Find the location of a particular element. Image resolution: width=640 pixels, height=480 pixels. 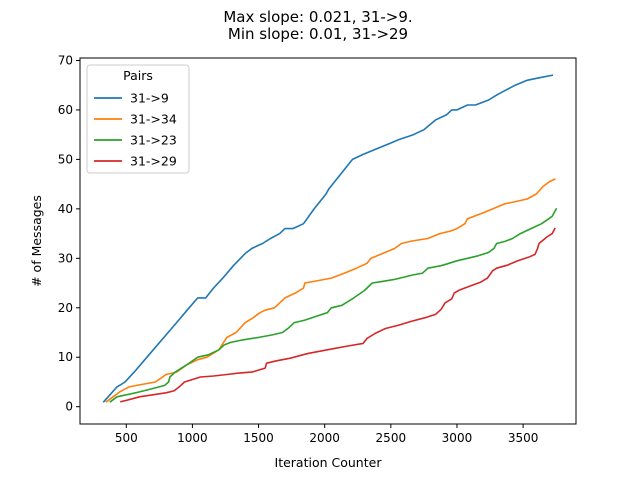

legend-label-0: 31->9 is located at coordinates (149, 98).